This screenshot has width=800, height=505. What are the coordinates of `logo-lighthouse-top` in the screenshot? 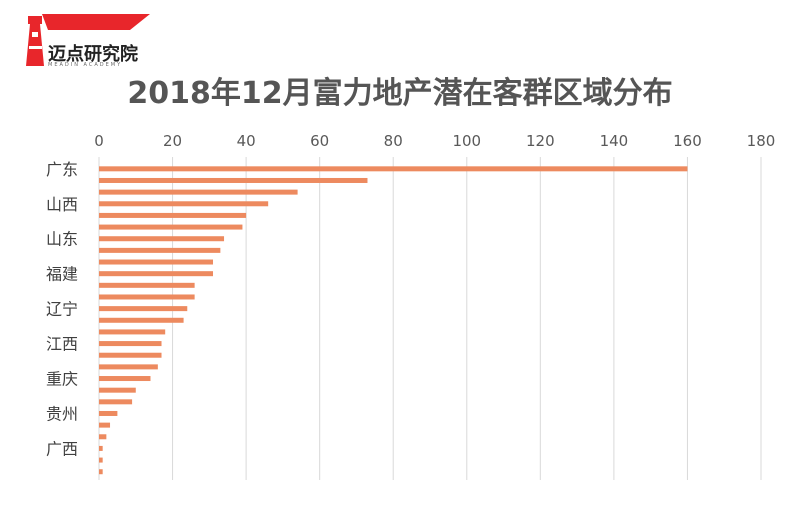 It's located at (35, 20).